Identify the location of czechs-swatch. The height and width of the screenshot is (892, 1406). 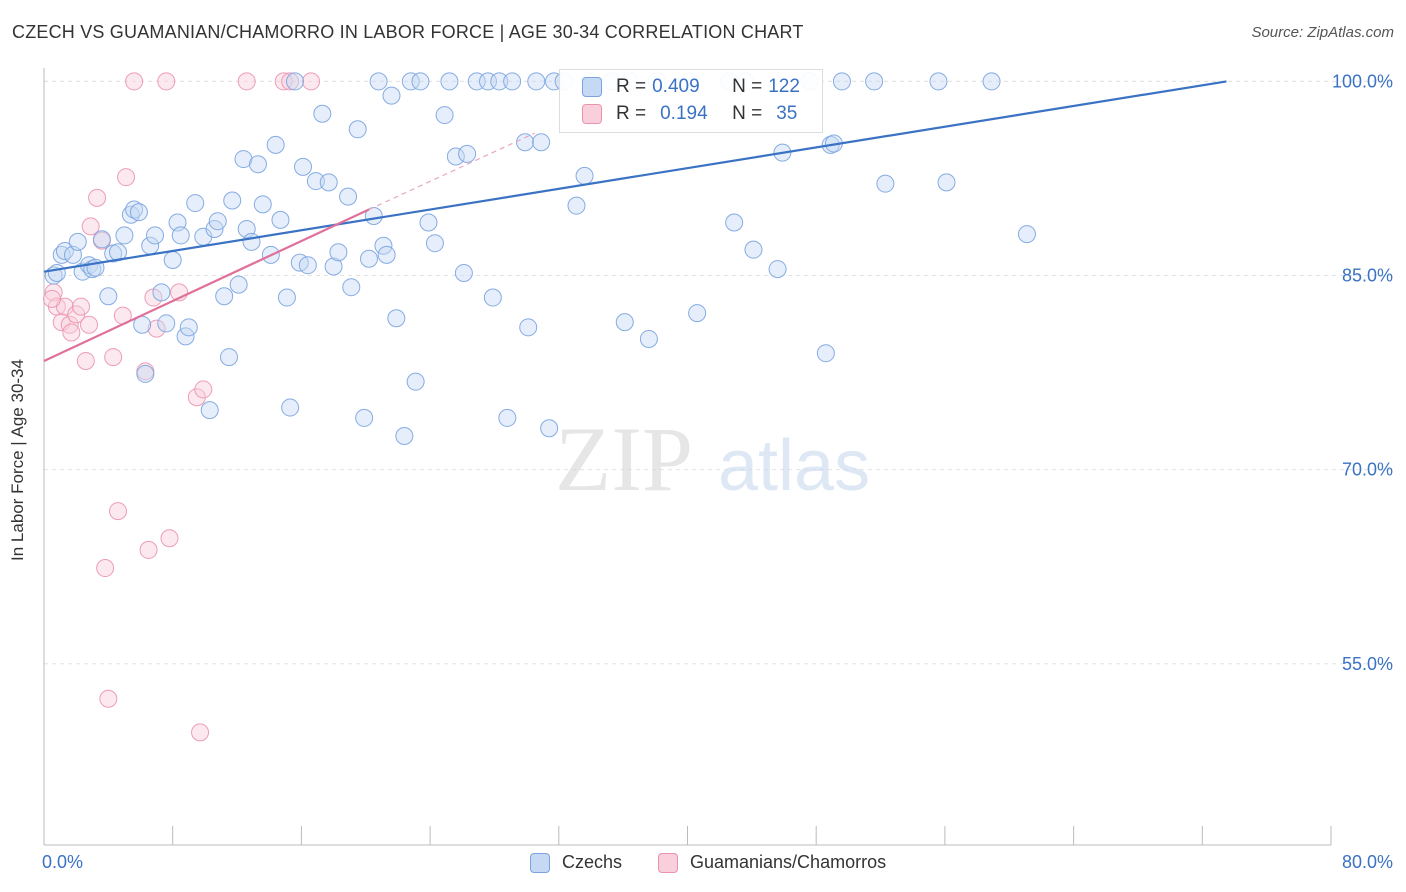
(592, 87).